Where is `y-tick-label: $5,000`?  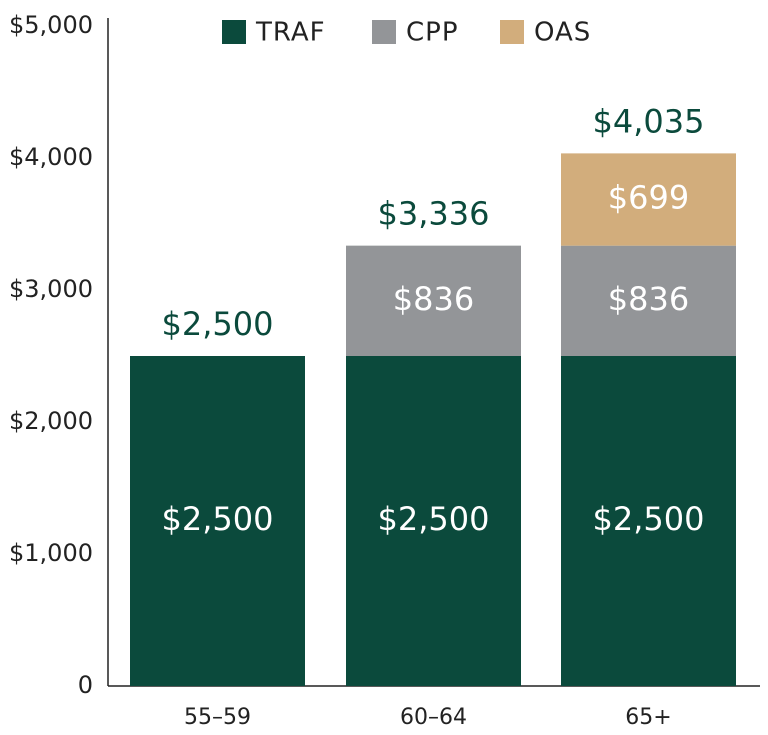
y-tick-label: $5,000 is located at coordinates (51, 25).